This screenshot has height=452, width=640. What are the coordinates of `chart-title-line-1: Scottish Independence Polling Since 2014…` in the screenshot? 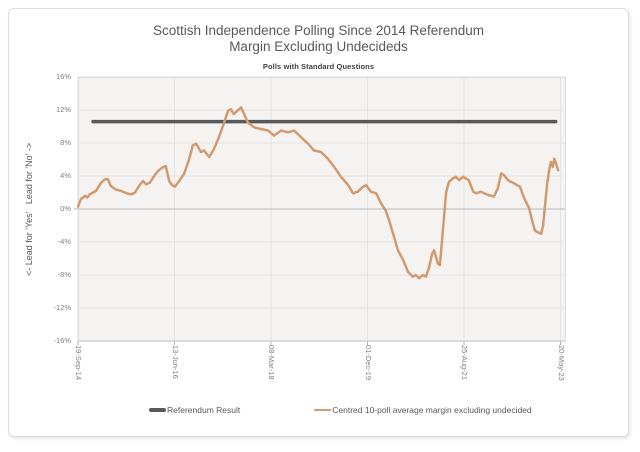 It's located at (318, 30).